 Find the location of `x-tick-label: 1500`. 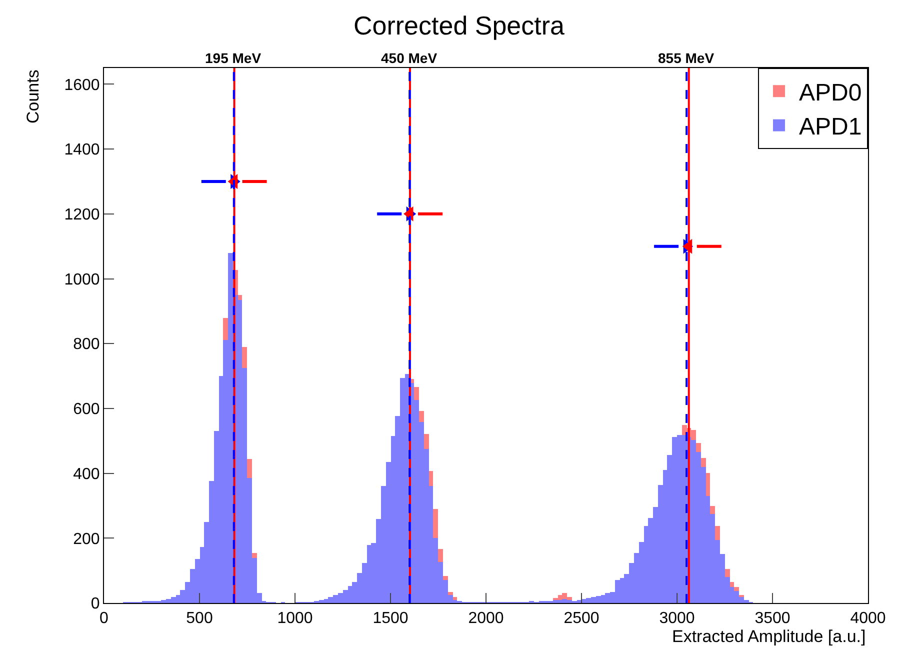

x-tick-label: 1500 is located at coordinates (390, 619).